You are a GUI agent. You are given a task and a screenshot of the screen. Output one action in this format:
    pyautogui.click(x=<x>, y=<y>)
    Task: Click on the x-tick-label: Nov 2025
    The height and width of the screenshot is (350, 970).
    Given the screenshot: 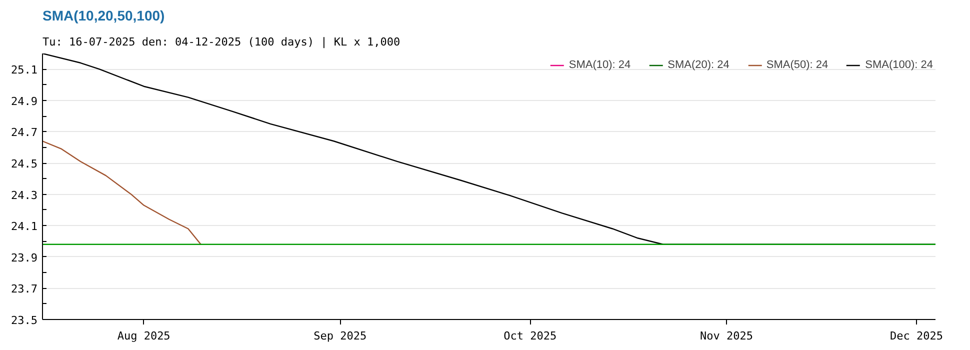 What is the action you would take?
    pyautogui.click(x=726, y=336)
    